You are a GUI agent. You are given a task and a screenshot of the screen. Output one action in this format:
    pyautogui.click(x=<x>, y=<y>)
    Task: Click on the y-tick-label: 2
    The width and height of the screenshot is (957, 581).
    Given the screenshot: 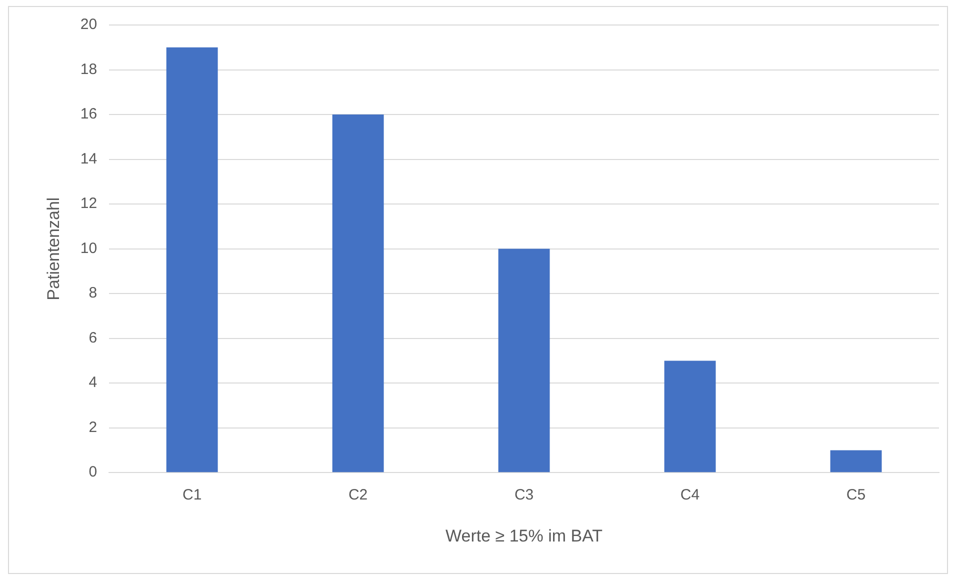 What is the action you would take?
    pyautogui.click(x=93, y=427)
    